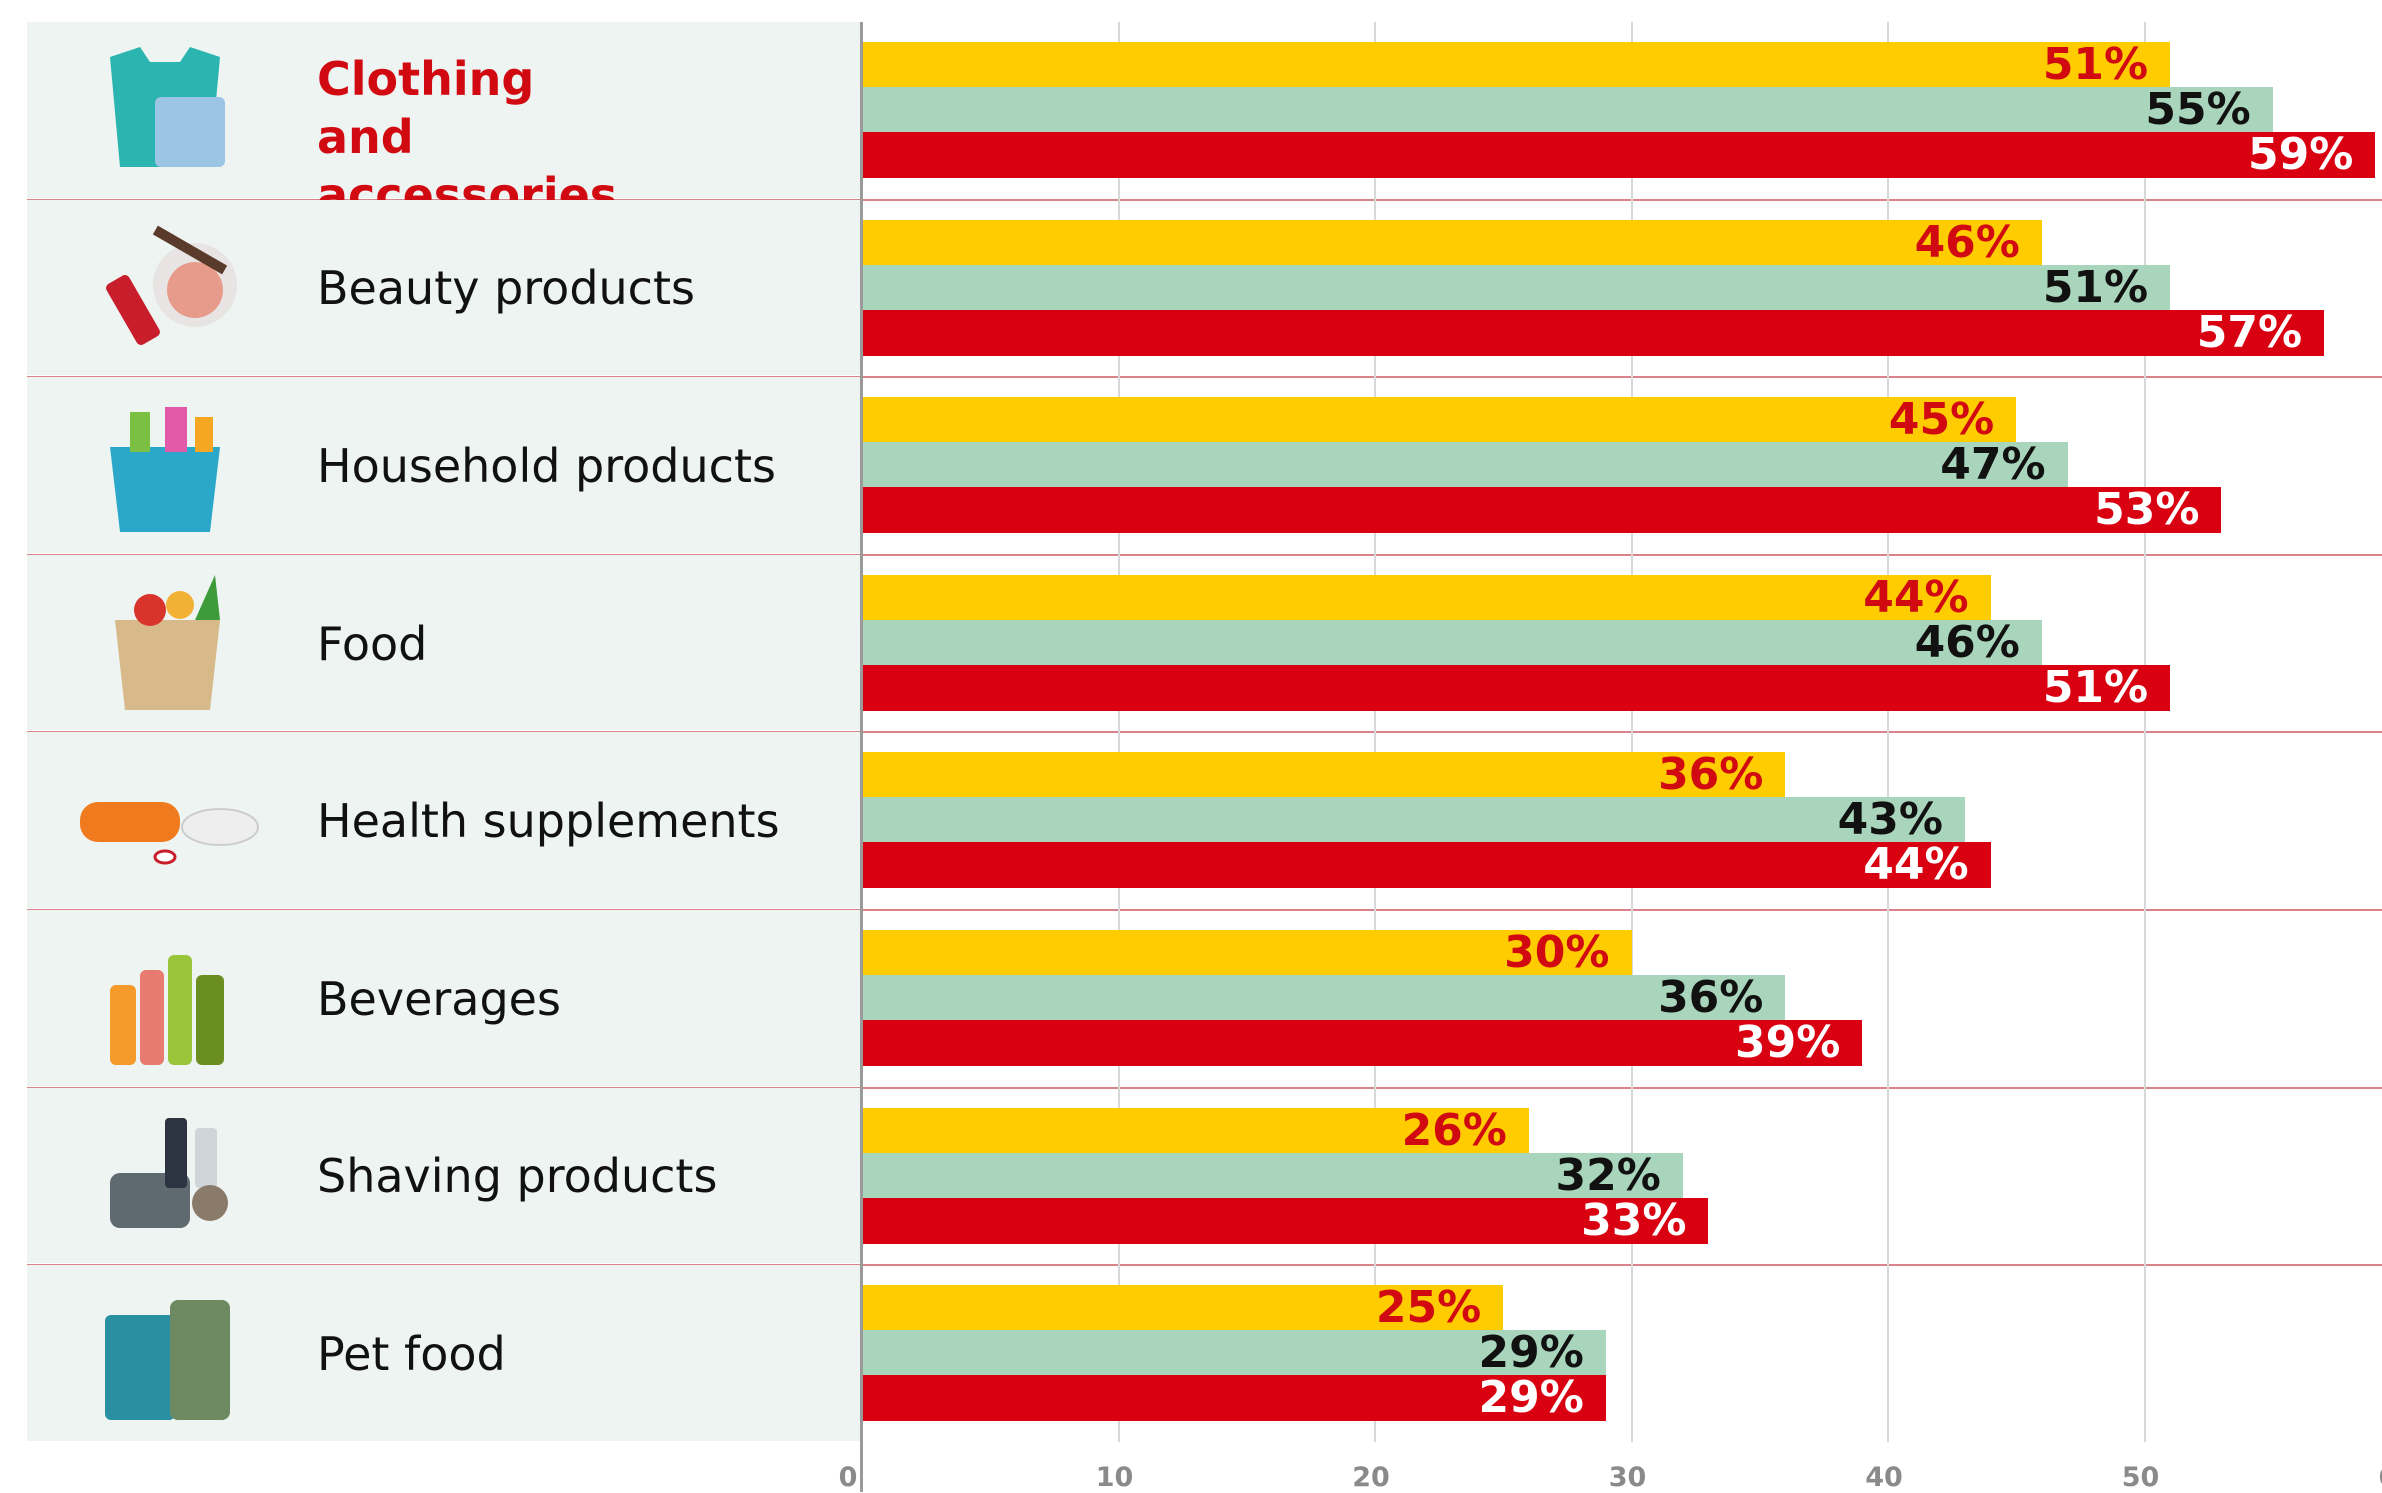 The width and height of the screenshot is (2382, 1493). I want to click on bar-value-label: 39%, so click(1788, 1042).